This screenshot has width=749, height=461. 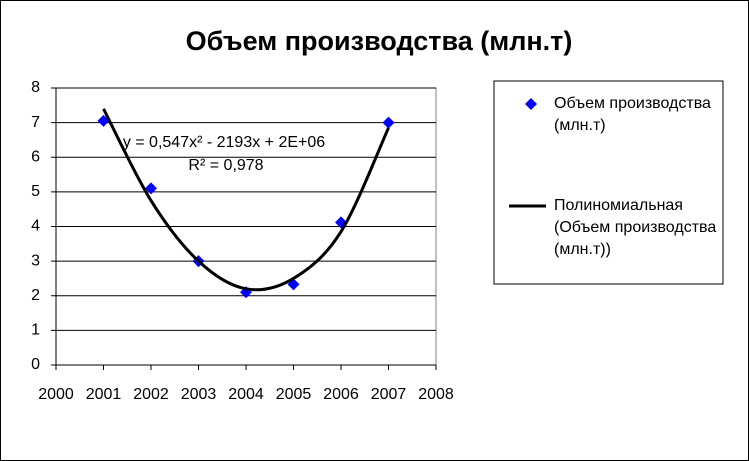 What do you see at coordinates (35, 87) in the screenshot?
I see `y-tick-label: 8` at bounding box center [35, 87].